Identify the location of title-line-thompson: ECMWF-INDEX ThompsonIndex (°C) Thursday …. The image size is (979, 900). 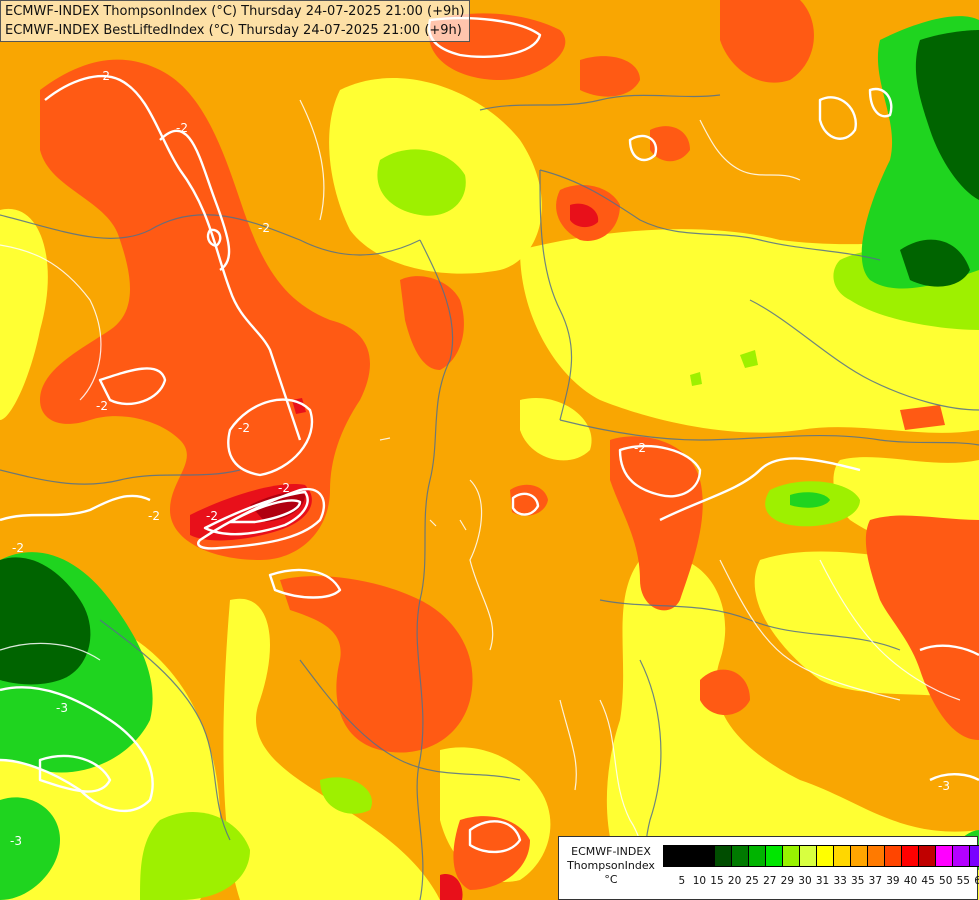
(235, 11).